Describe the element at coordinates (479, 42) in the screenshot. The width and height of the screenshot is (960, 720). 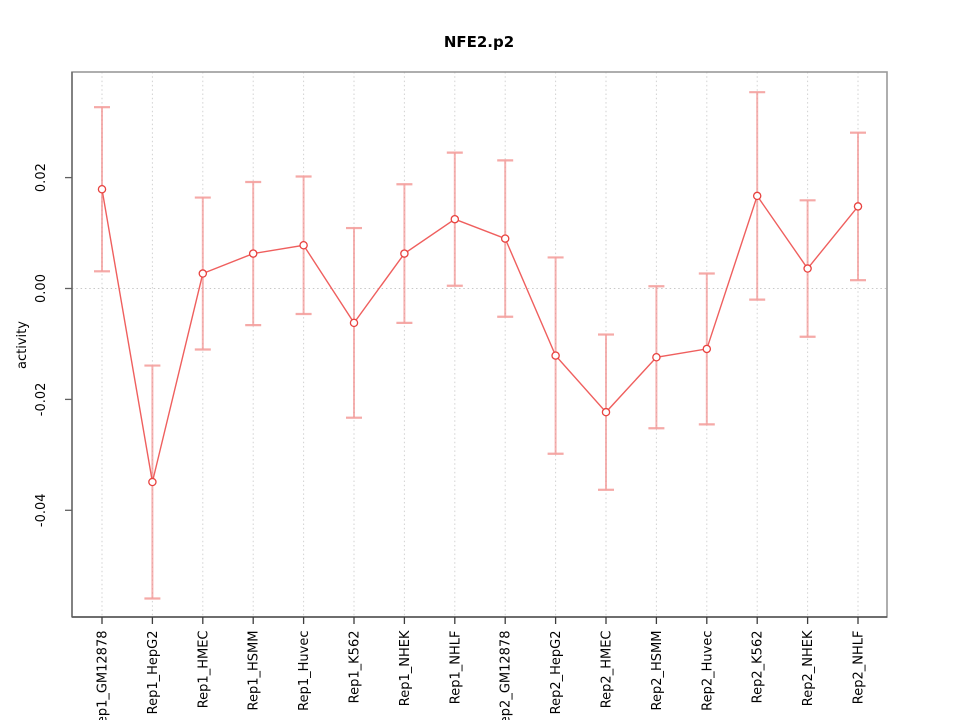
I see `chart-title: NFE2.p2` at that location.